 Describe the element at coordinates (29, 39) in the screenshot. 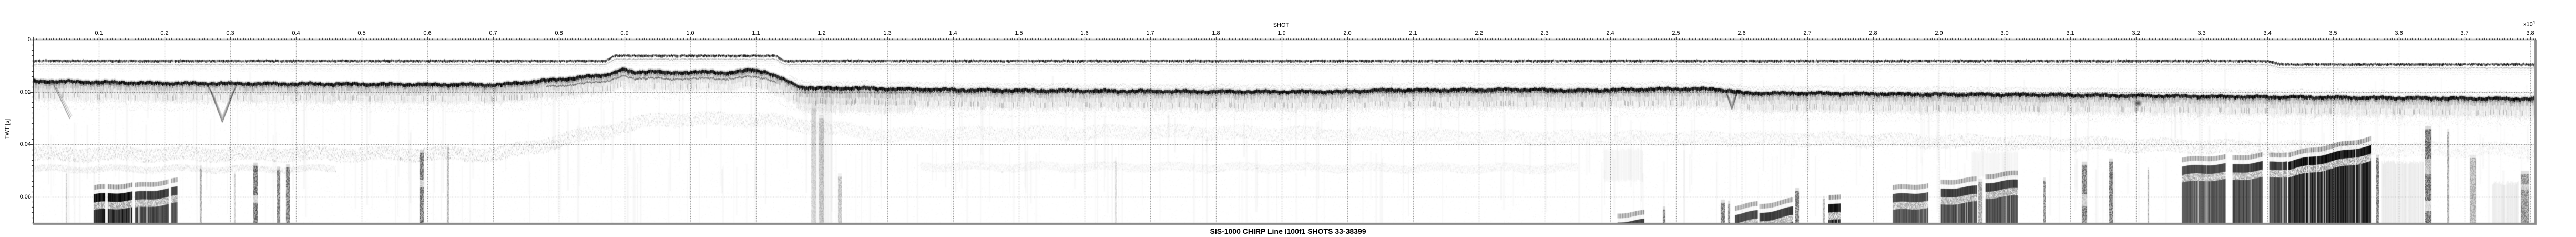

I see `y-tick-label: 0` at that location.